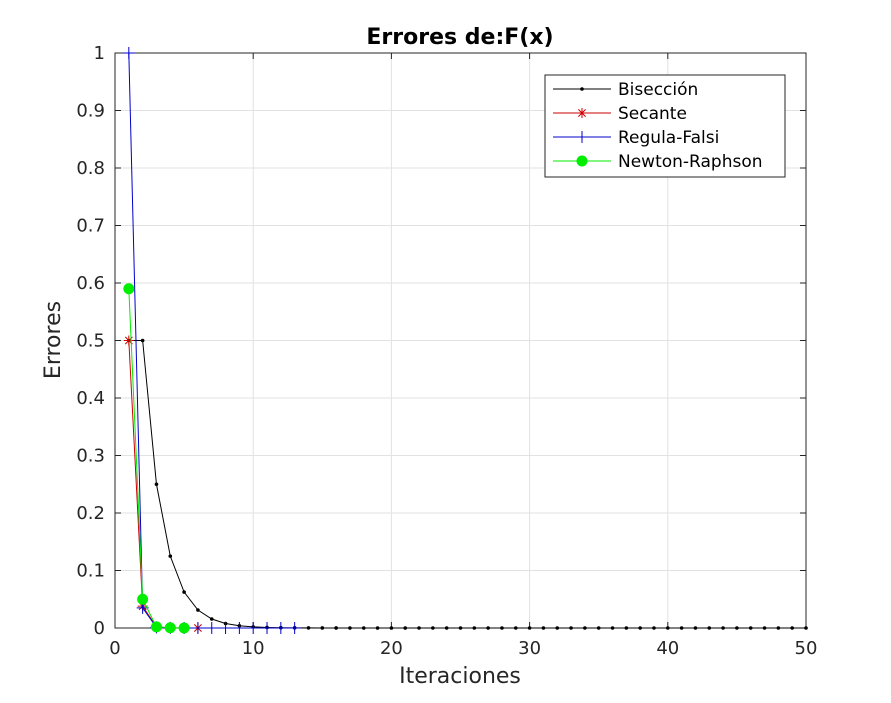 The width and height of the screenshot is (891, 703). What do you see at coordinates (253, 648) in the screenshot?
I see `x-tick-label: 10` at bounding box center [253, 648].